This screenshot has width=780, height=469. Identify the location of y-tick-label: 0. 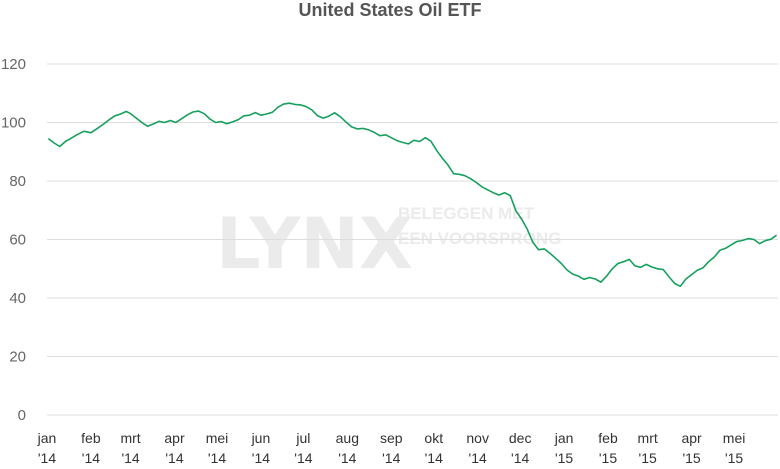
(22, 415).